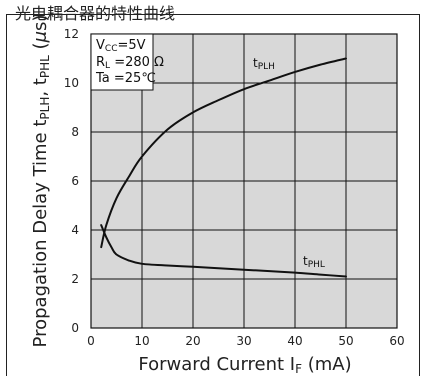 The image size is (428, 379). I want to click on series-label-tplh: tPLH, so click(264, 64).